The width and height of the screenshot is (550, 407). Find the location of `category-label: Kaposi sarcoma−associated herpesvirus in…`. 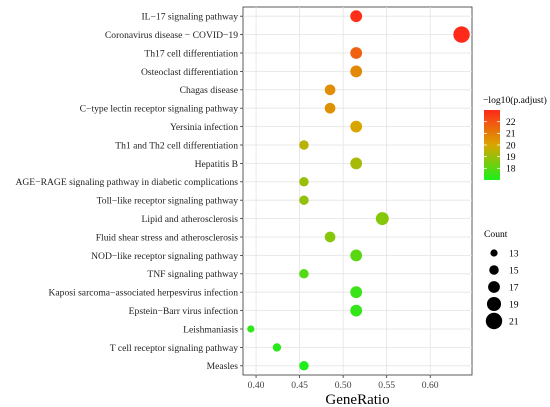

category-label: Kaposi sarcoma−associated herpesvirus in… is located at coordinates (144, 293).